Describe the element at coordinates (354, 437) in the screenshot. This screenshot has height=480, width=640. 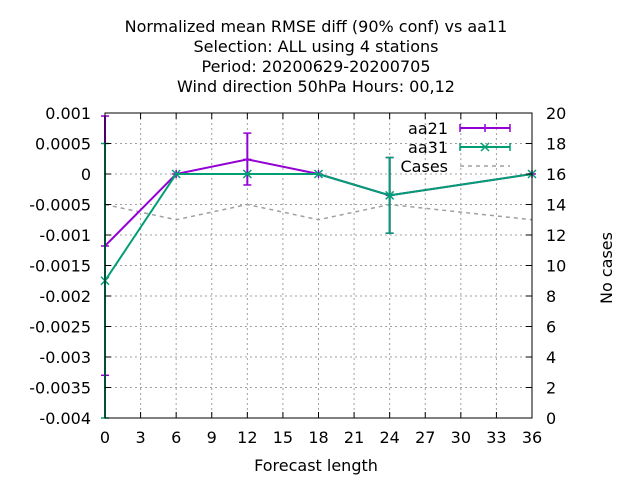
I see `x-tick-label: 21` at that location.